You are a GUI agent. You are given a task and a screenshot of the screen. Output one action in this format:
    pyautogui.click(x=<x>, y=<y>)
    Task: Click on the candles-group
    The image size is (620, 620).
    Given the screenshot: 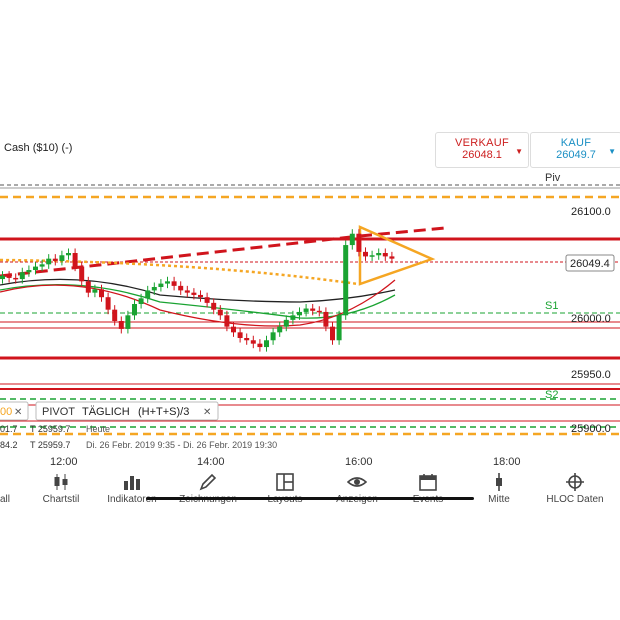 What is the action you would take?
    pyautogui.click(x=197, y=290)
    